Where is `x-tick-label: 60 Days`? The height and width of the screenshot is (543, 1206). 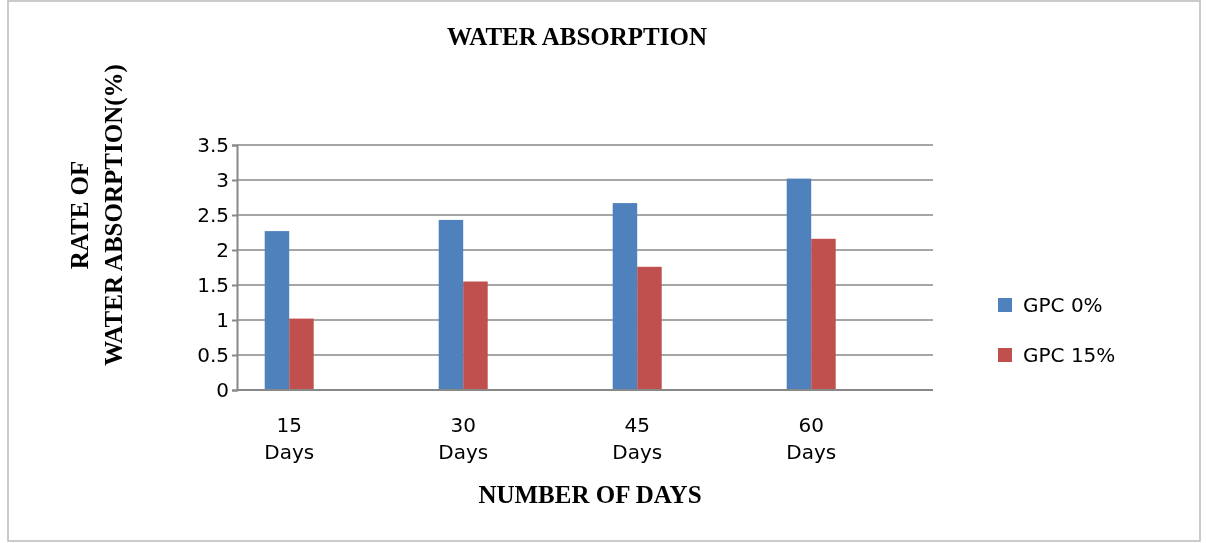
x-tick-label: 60 Days is located at coordinates (811, 438).